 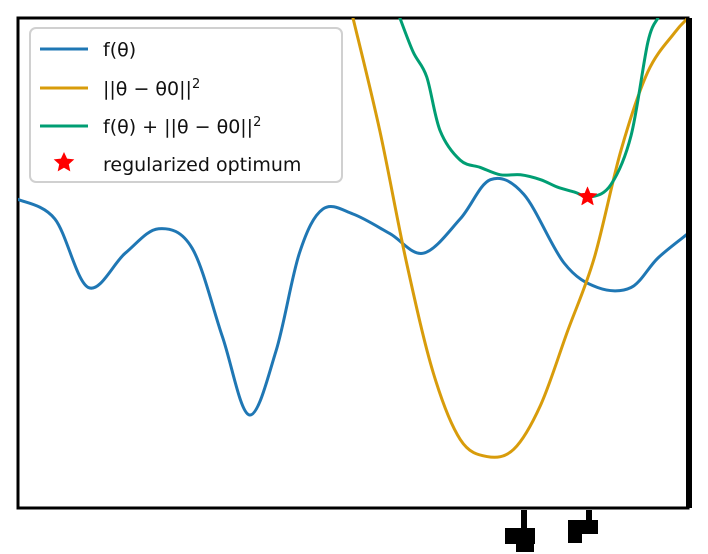 What do you see at coordinates (182, 127) in the screenshot?
I see `legend-label-sum: f(θ) + ||θ − θ0||2` at bounding box center [182, 127].